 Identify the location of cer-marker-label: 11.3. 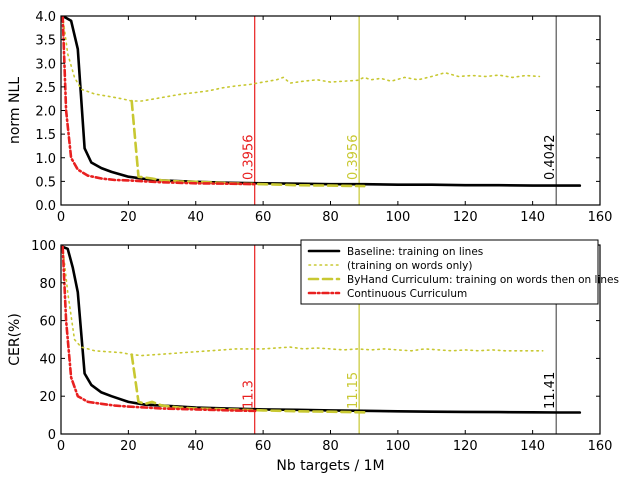
(249, 394).